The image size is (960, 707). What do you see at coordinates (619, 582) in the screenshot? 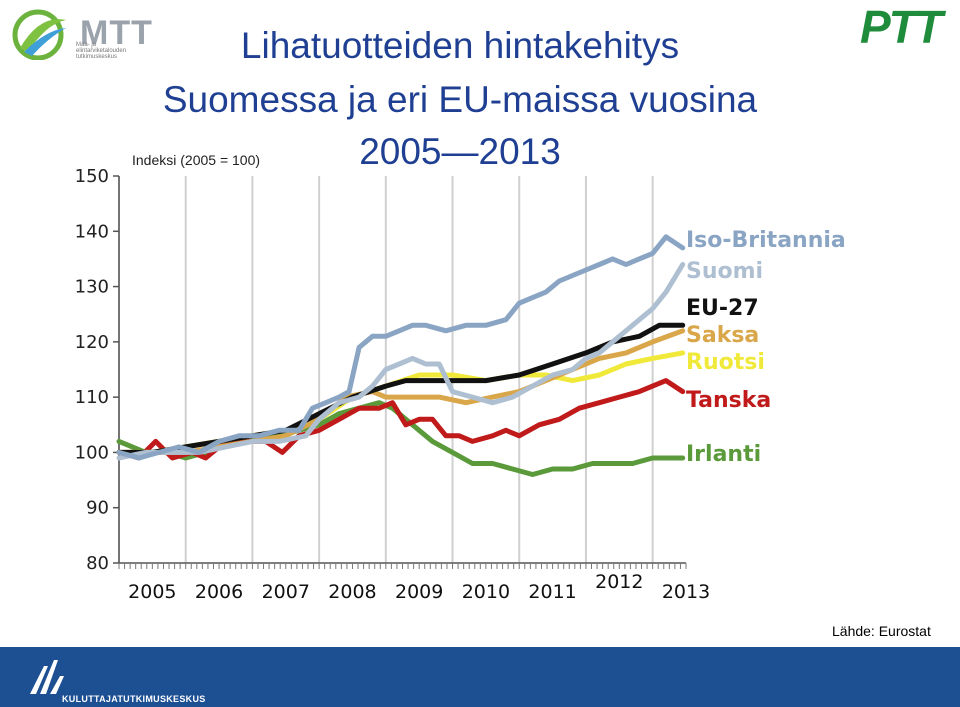
I see `x-tick-label: 2012` at bounding box center [619, 582].